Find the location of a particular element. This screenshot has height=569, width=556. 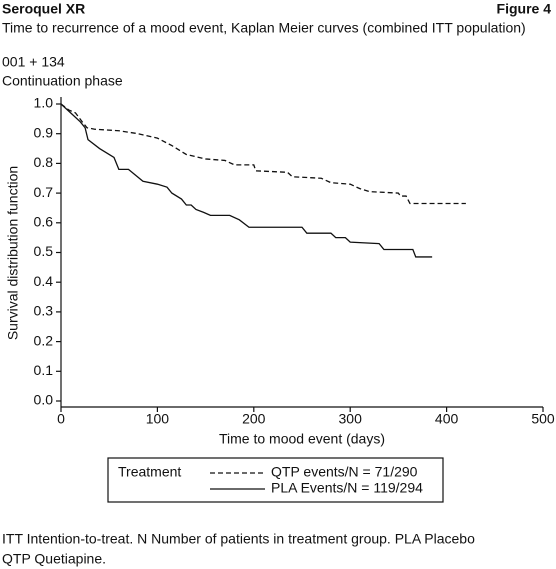

x-tick-label: 0 is located at coordinates (61, 419).